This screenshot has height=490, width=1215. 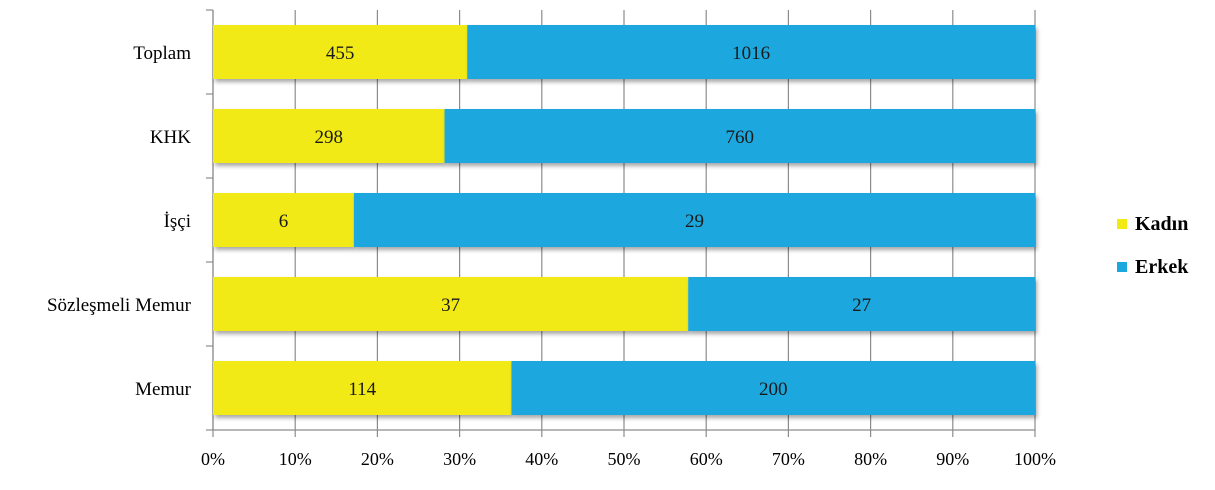 I want to click on legend-label: Kadın, so click(x=1161, y=224).